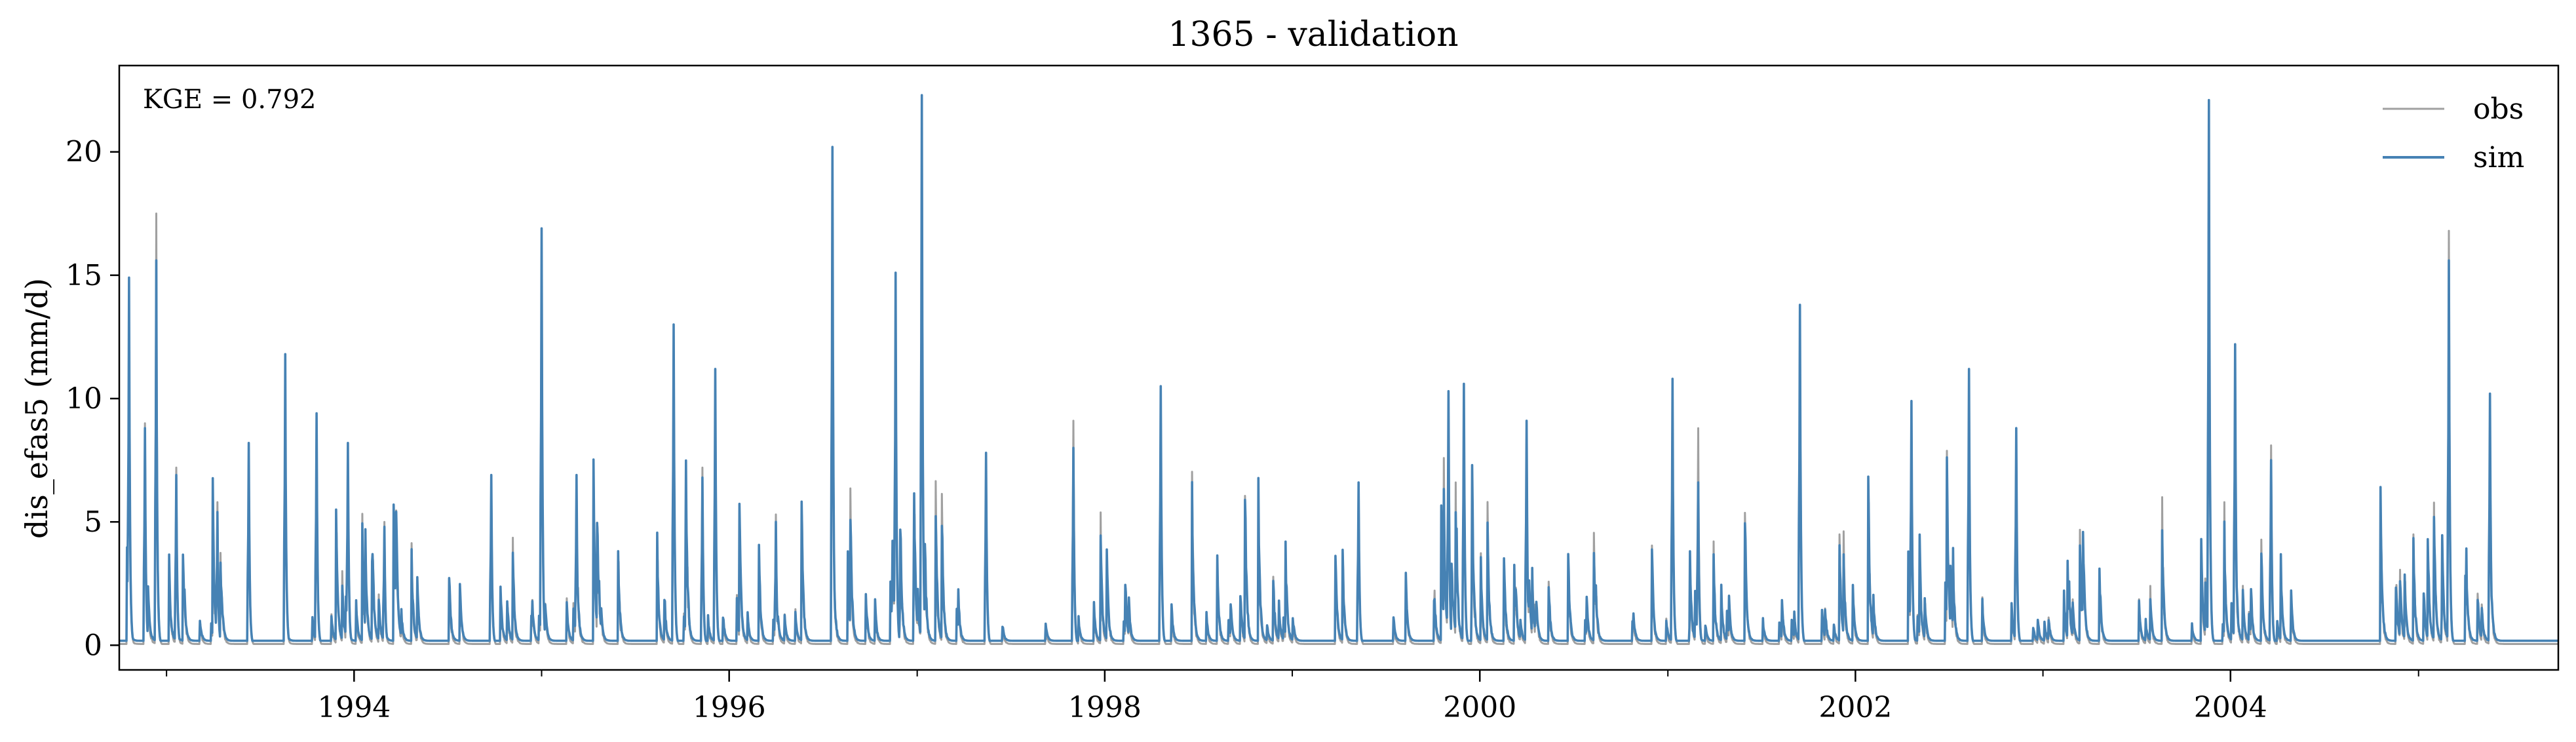  What do you see at coordinates (729, 707) in the screenshot?
I see `x-tick-label: 1996` at bounding box center [729, 707].